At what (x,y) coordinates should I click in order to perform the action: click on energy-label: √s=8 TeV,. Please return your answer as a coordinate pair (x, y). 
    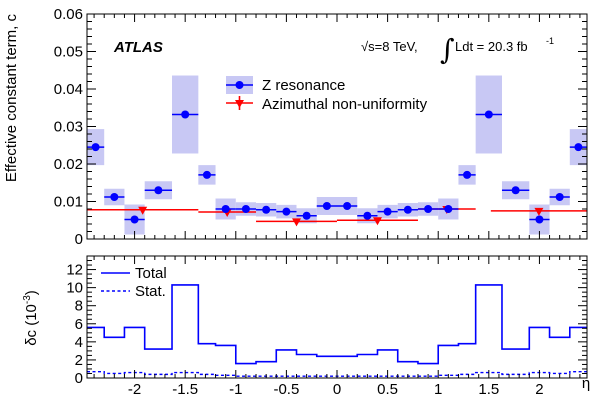
    Looking at the image, I should click on (389, 46).